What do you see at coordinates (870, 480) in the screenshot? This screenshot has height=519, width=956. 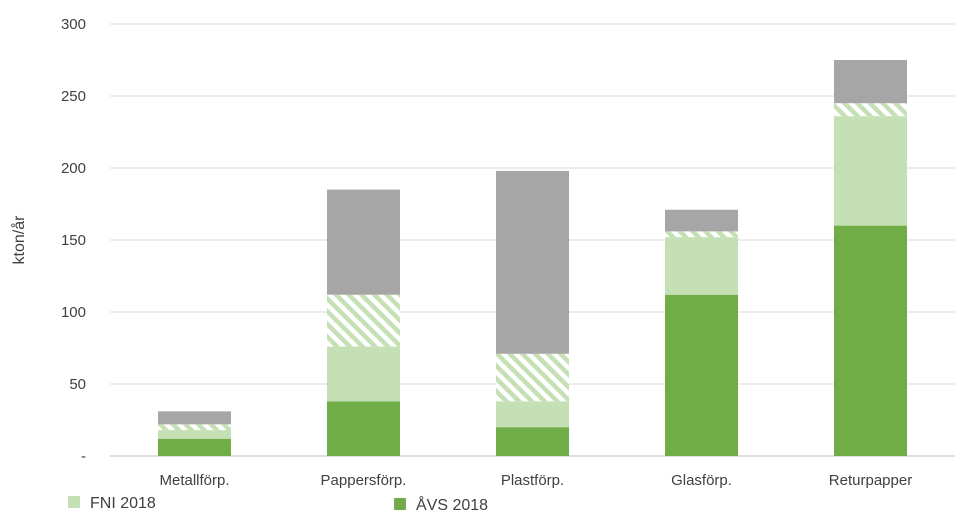 I see `x-category-label: Returpapper` at bounding box center [870, 480].